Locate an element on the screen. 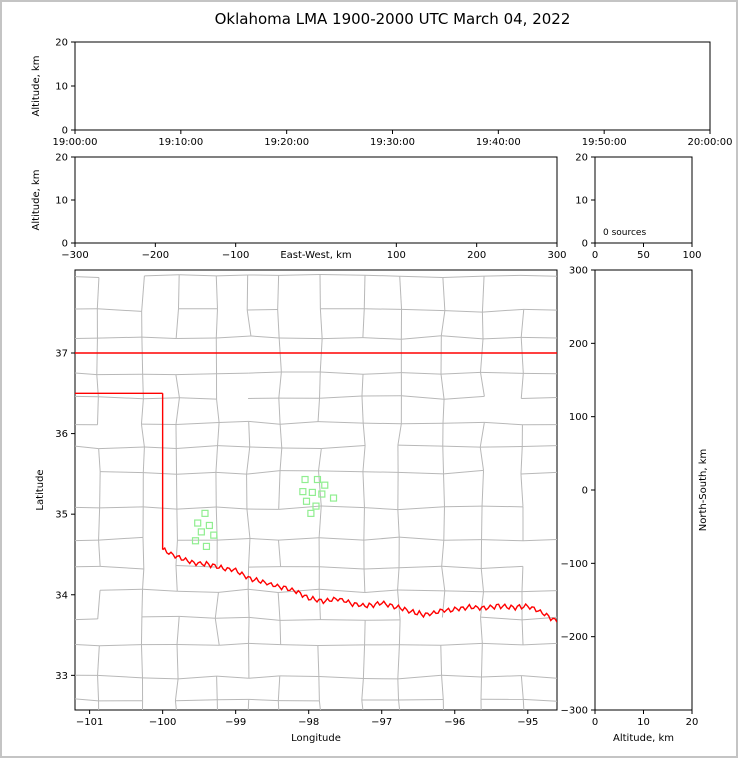 The height and width of the screenshot is (758, 738). y-tick-label: 33 is located at coordinates (61, 676).